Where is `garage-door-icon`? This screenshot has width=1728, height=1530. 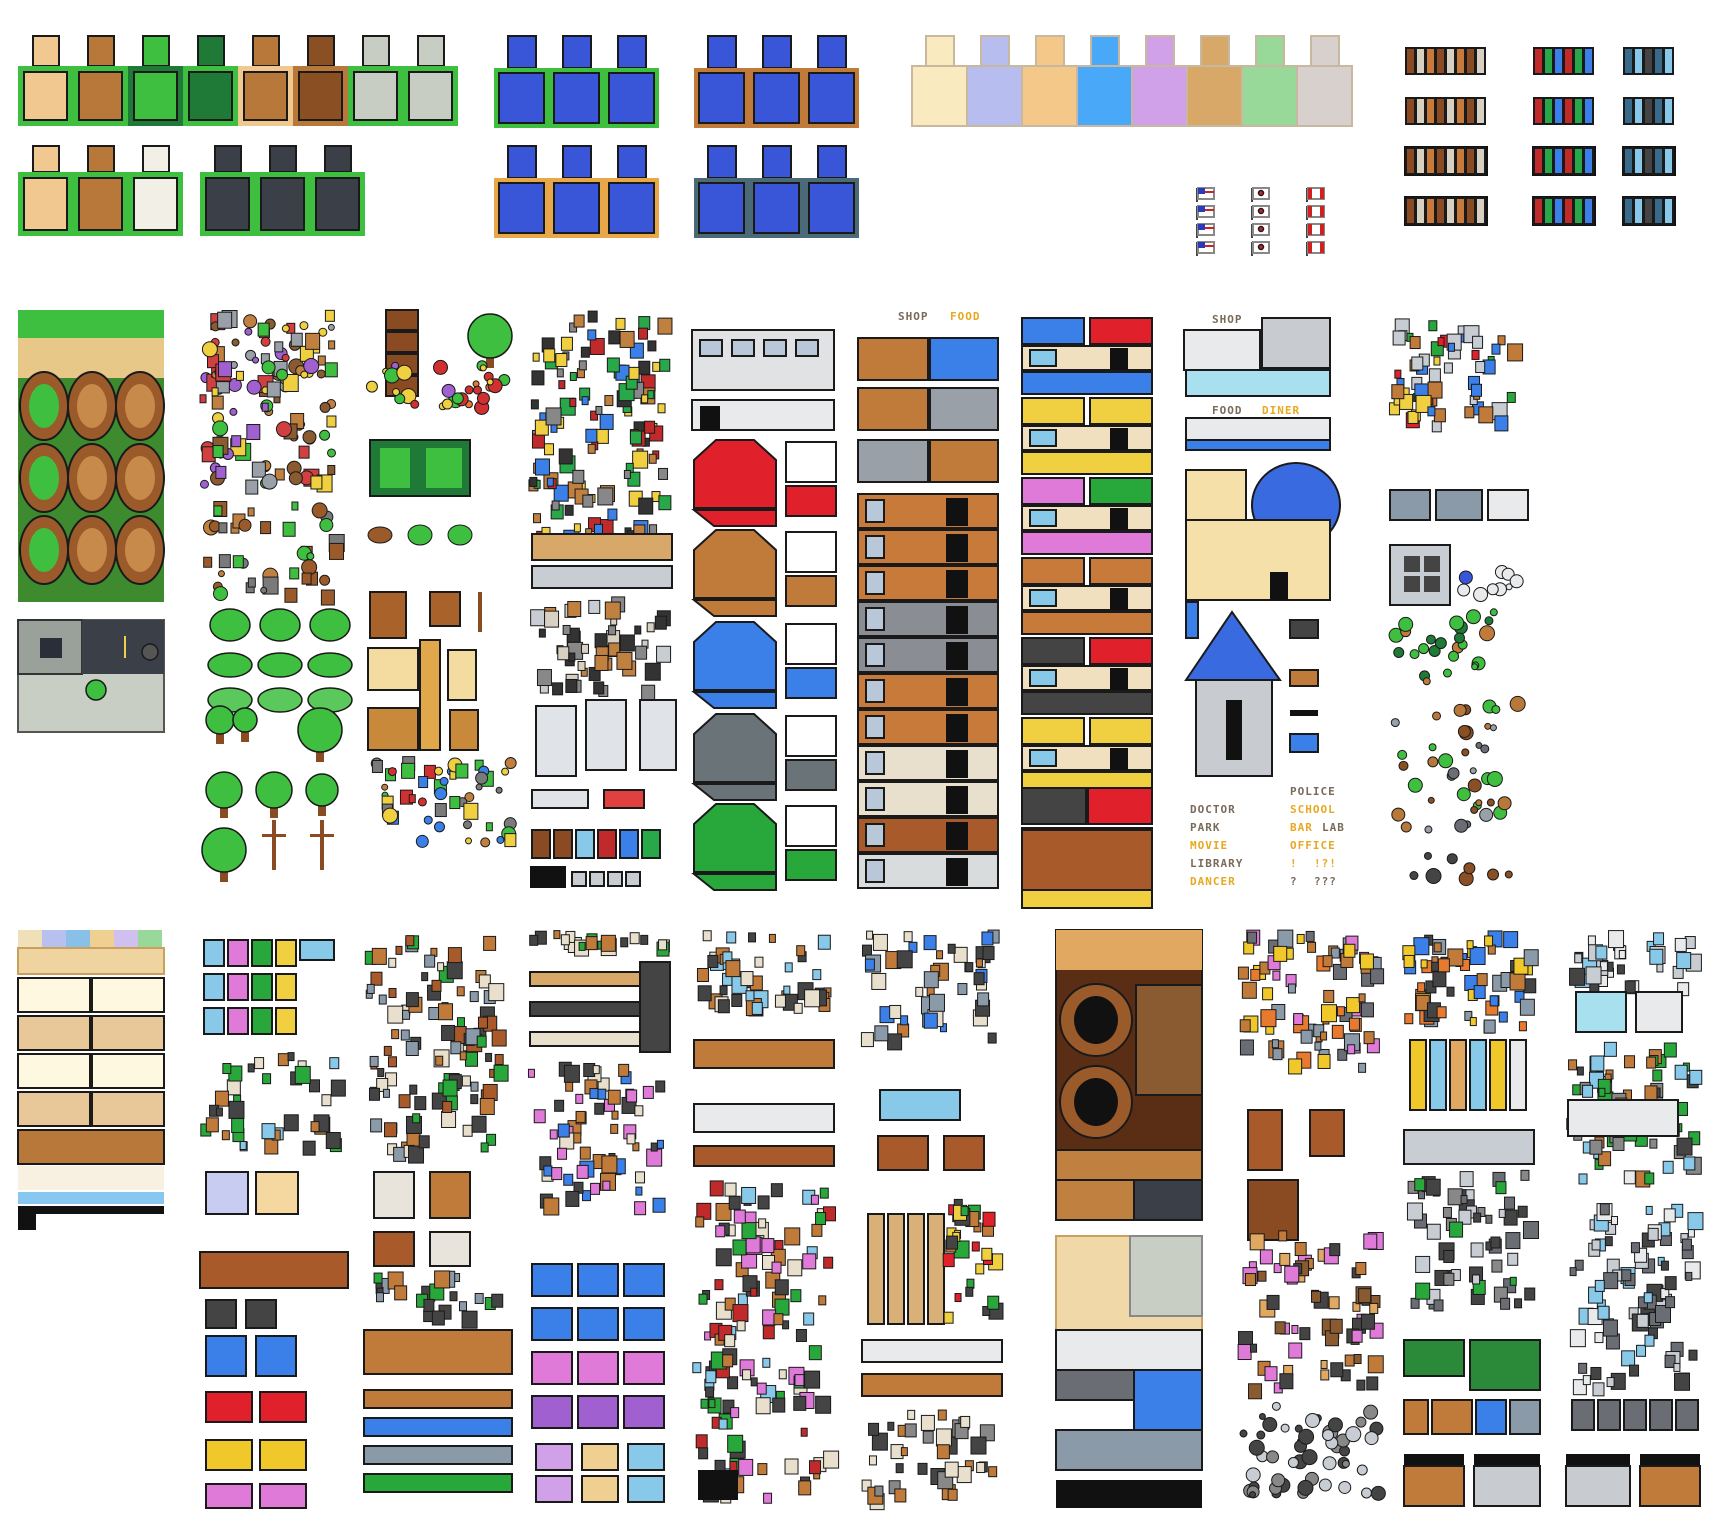
garage-door-icon is located at coordinates (913, 947).